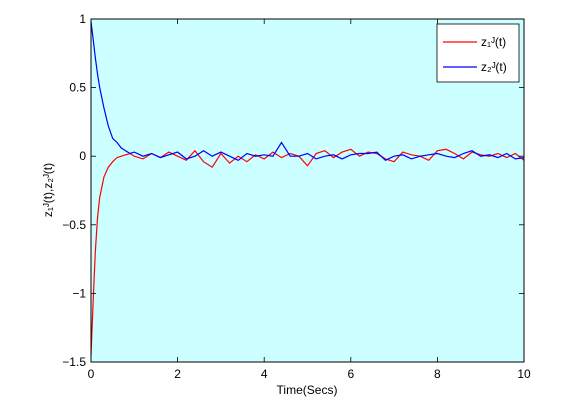 The height and width of the screenshot is (402, 578). I want to click on y-tick-label: −1.5, so click(74, 362).